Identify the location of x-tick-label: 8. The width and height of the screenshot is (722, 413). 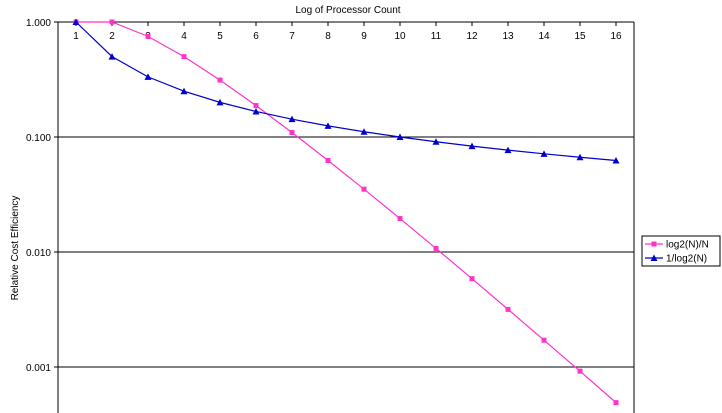
(328, 36).